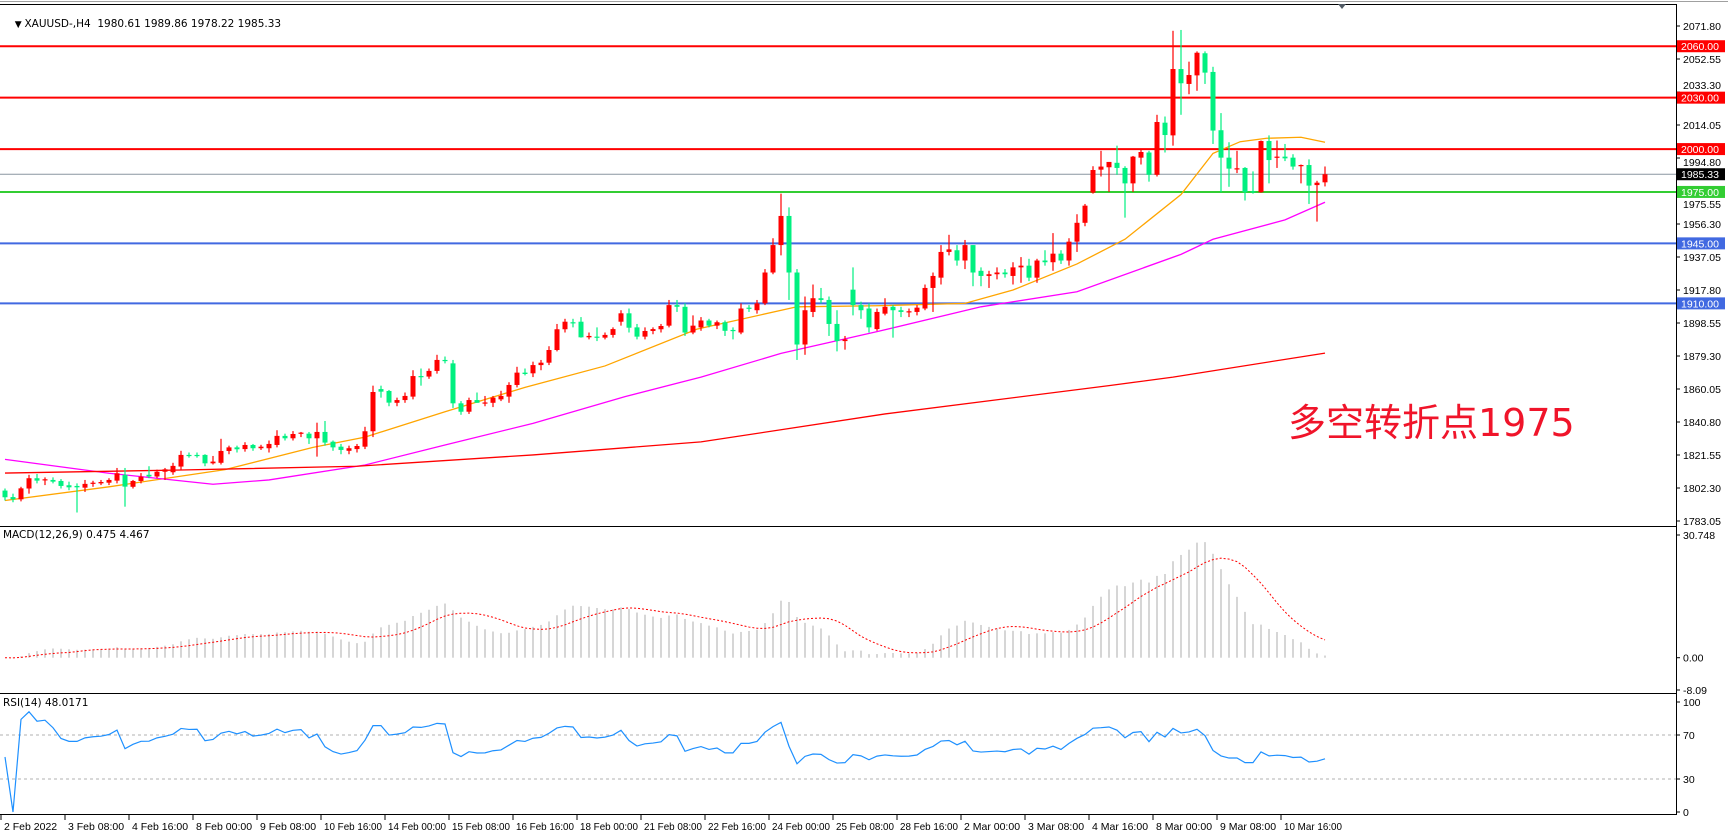  What do you see at coordinates (259, 24) in the screenshot?
I see `ohlc-close: 1985.33` at bounding box center [259, 24].